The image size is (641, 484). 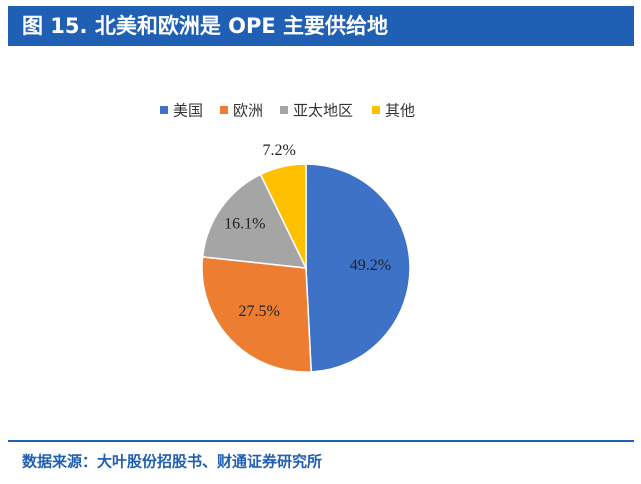 I want to click on legend-label: 美国, so click(x=188, y=111).